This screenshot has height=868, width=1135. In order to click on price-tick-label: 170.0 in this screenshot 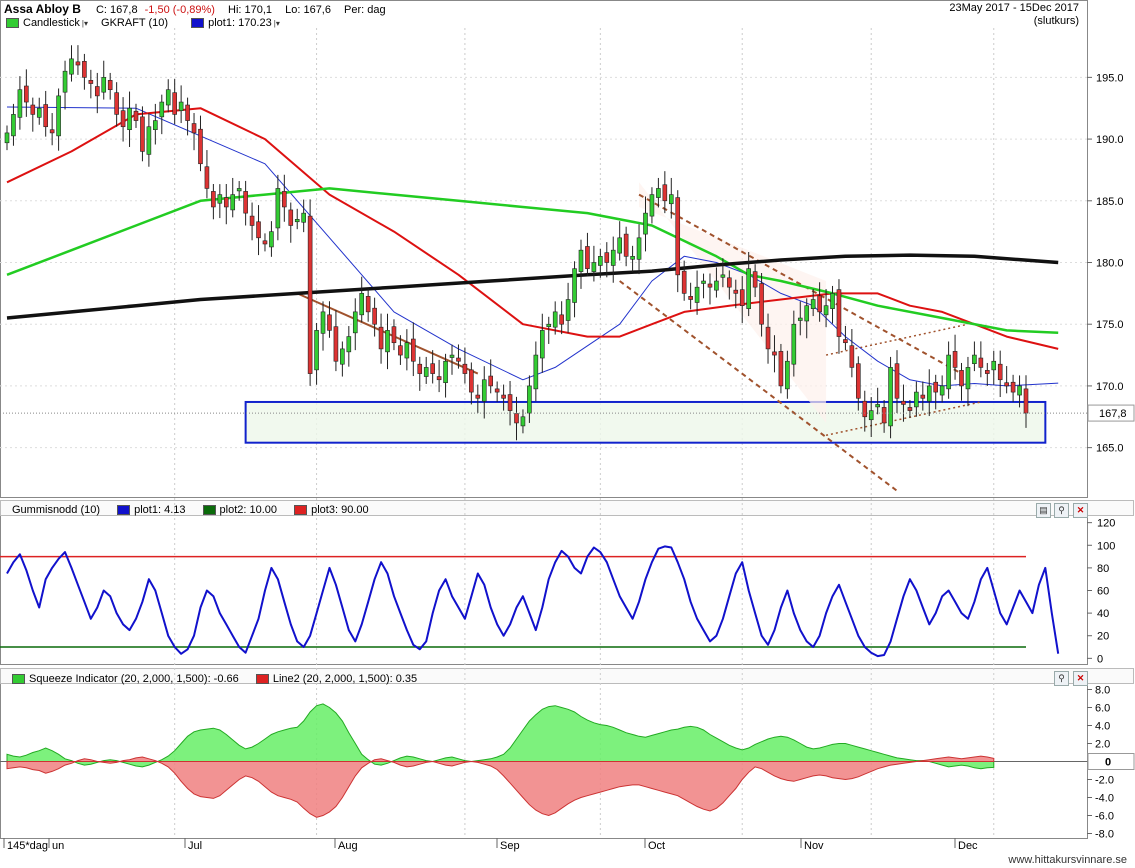, I will do `click(1110, 387)`.